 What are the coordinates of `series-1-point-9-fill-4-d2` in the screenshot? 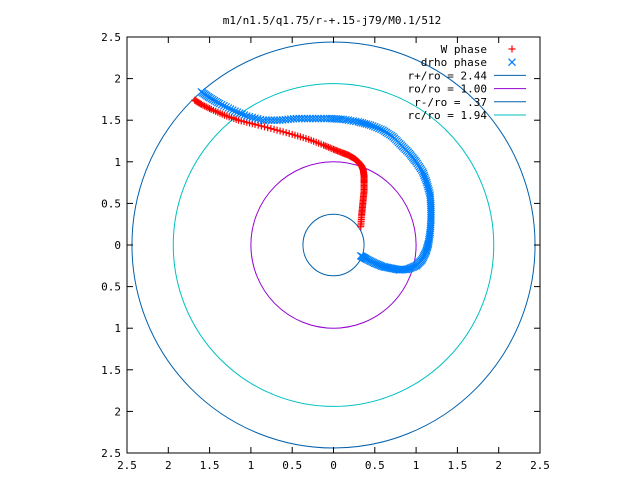 It's located at (427, 246).